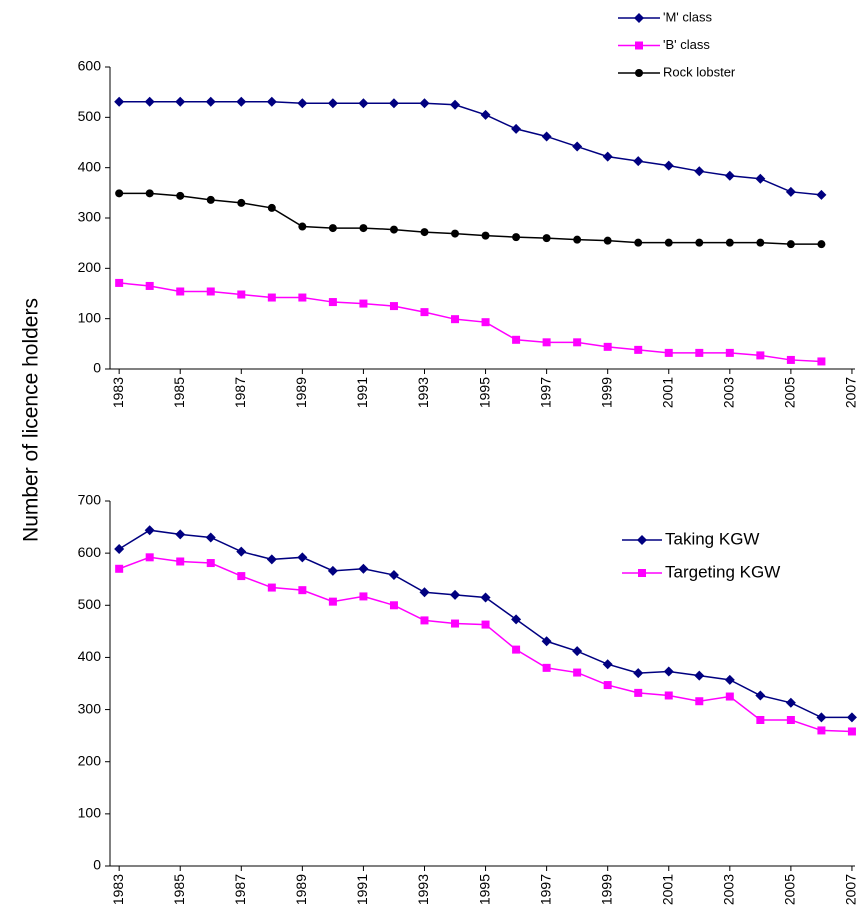 The image size is (857, 923). What do you see at coordinates (484, 889) in the screenshot?
I see `x-tick-label: 1995` at bounding box center [484, 889].